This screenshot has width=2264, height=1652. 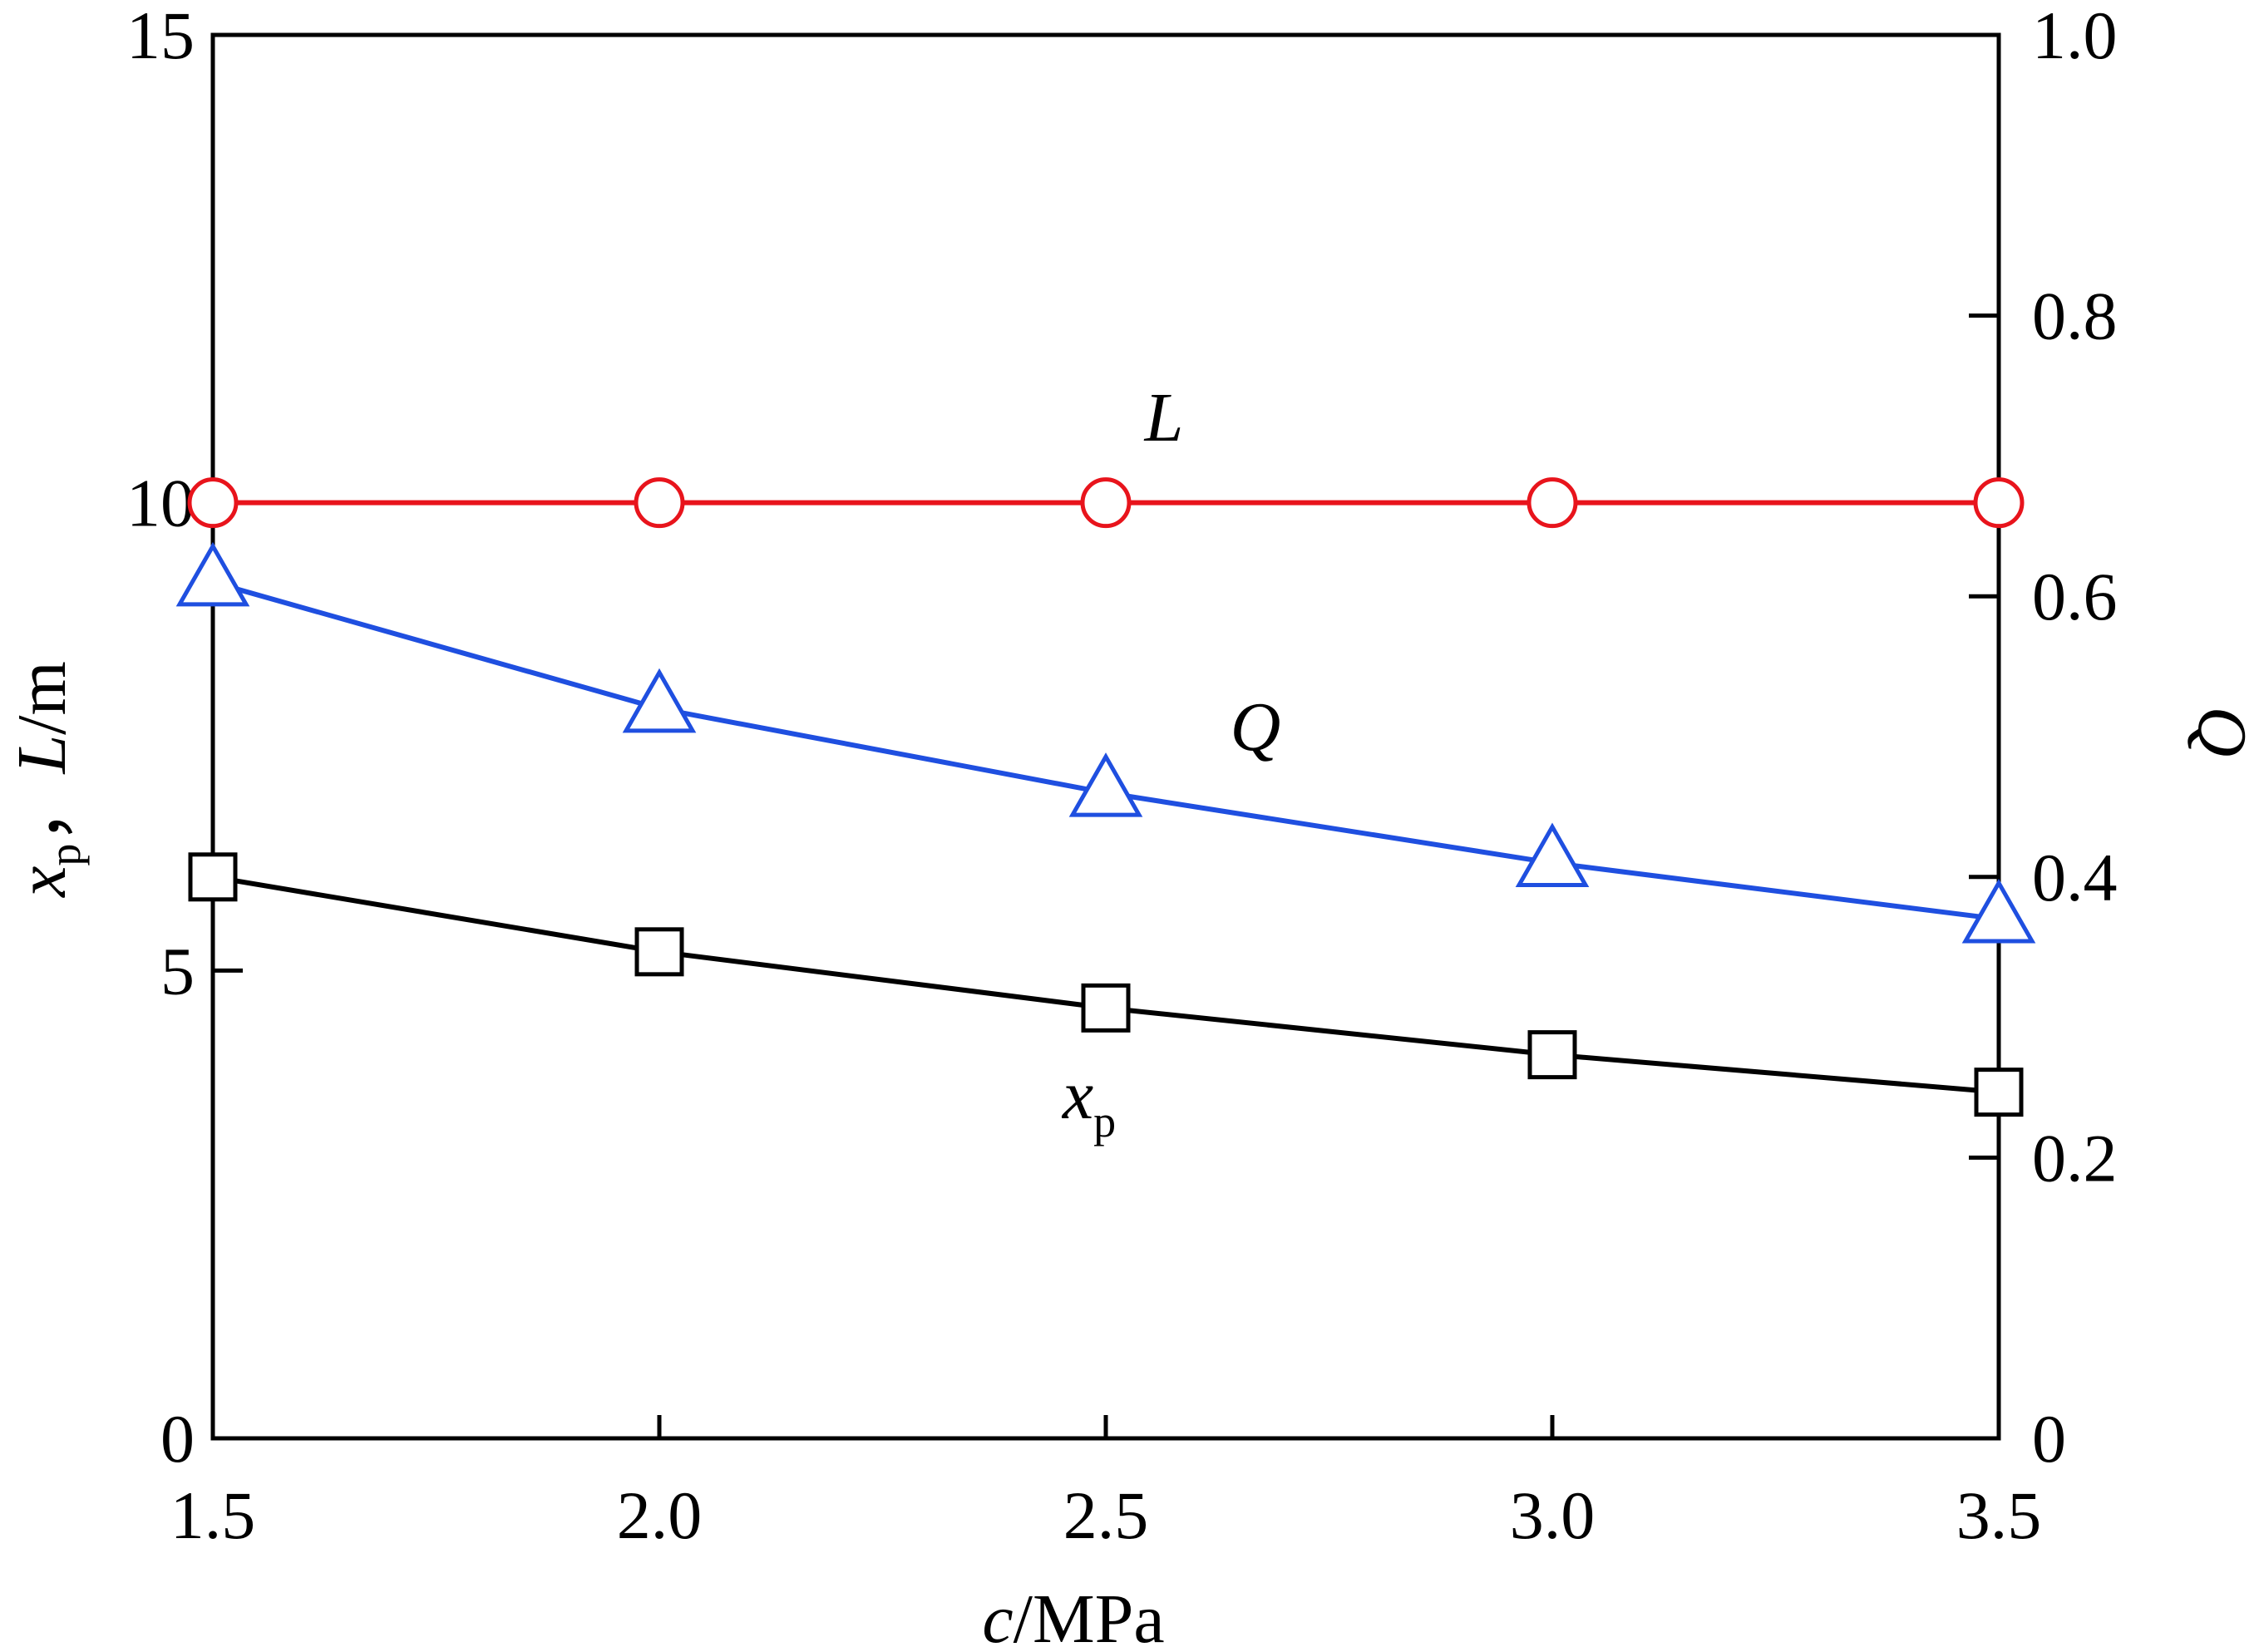 I want to click on y-left-tick-label: 5, so click(x=178, y=971).